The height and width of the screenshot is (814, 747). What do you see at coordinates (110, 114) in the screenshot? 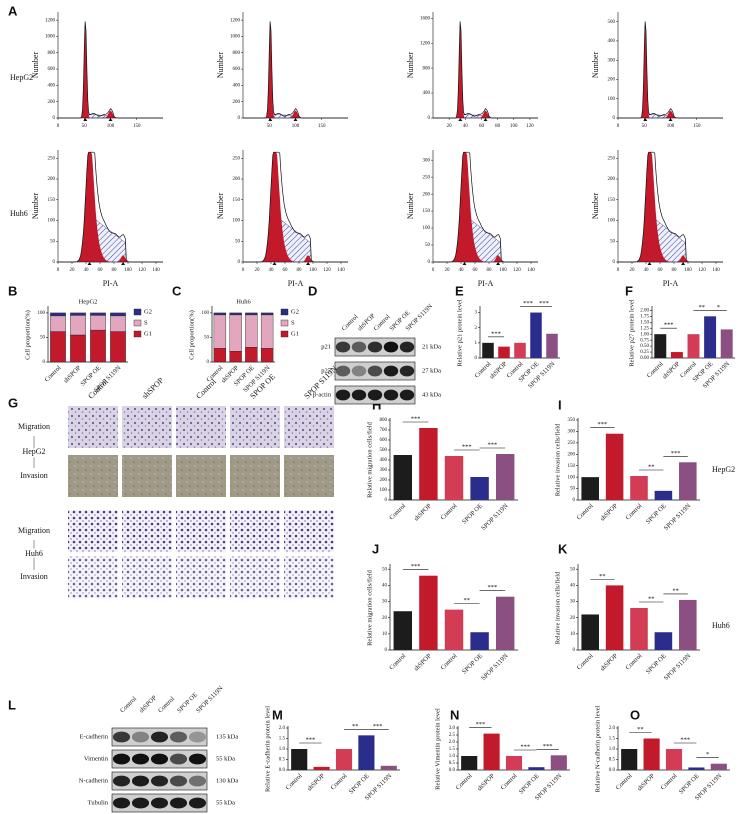
I see `flow-g2-peak` at bounding box center [110, 114].